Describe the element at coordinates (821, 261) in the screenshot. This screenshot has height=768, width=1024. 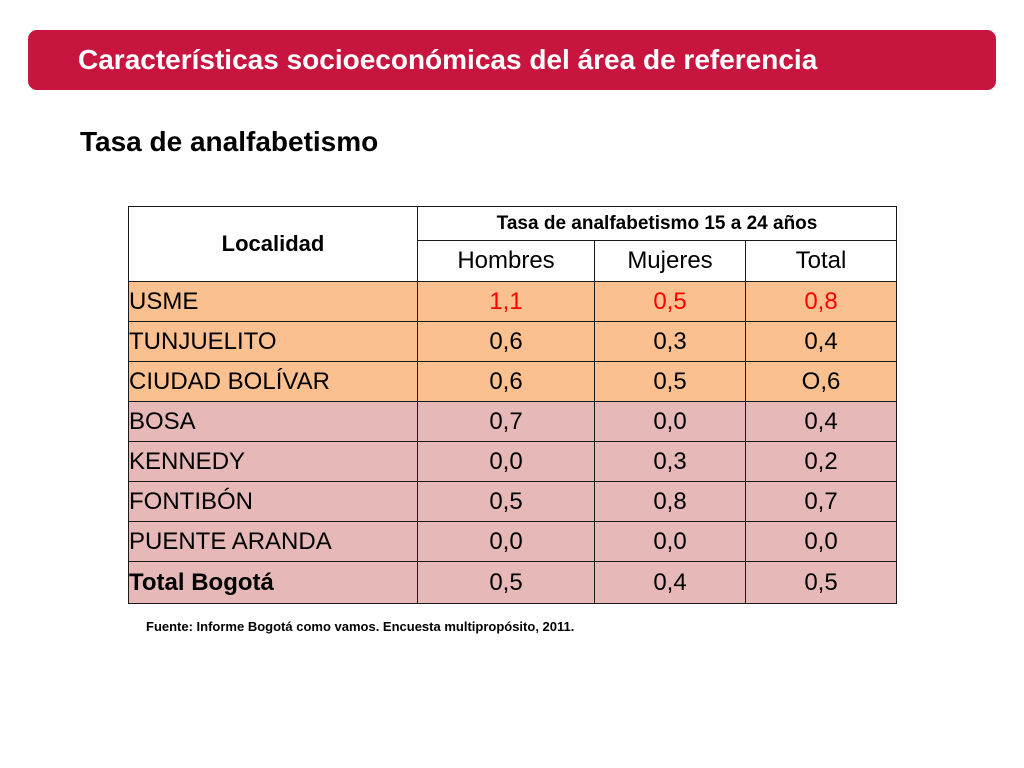
I see `column-header-total: Total` at that location.